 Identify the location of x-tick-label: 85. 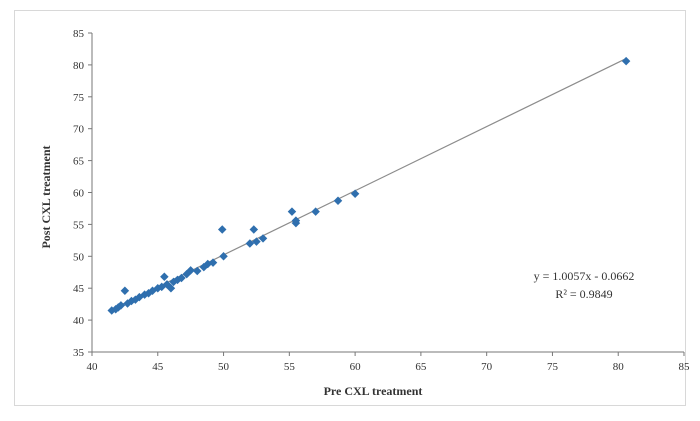
(685, 367).